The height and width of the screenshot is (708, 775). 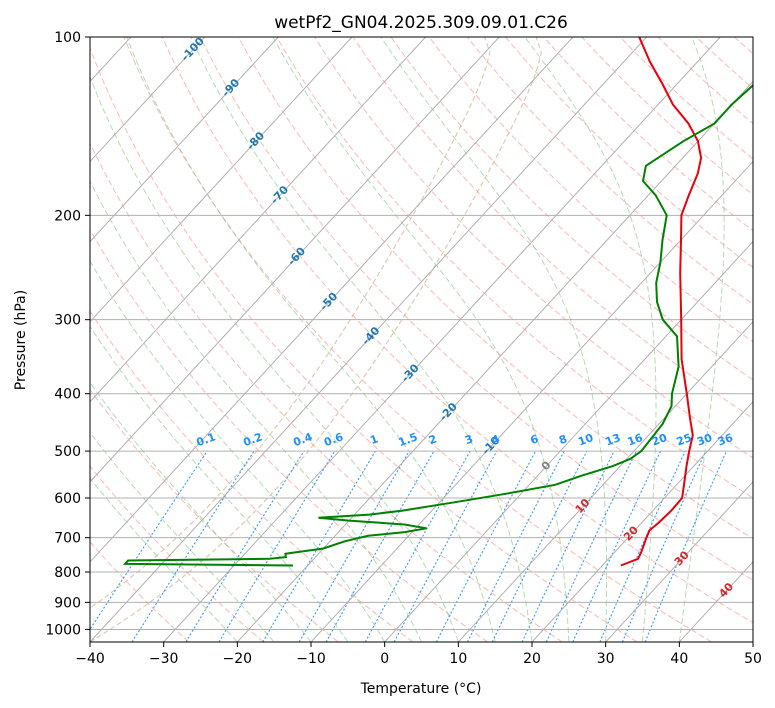 What do you see at coordinates (67, 573) in the screenshot?
I see `y-tick-label: 800` at bounding box center [67, 573].